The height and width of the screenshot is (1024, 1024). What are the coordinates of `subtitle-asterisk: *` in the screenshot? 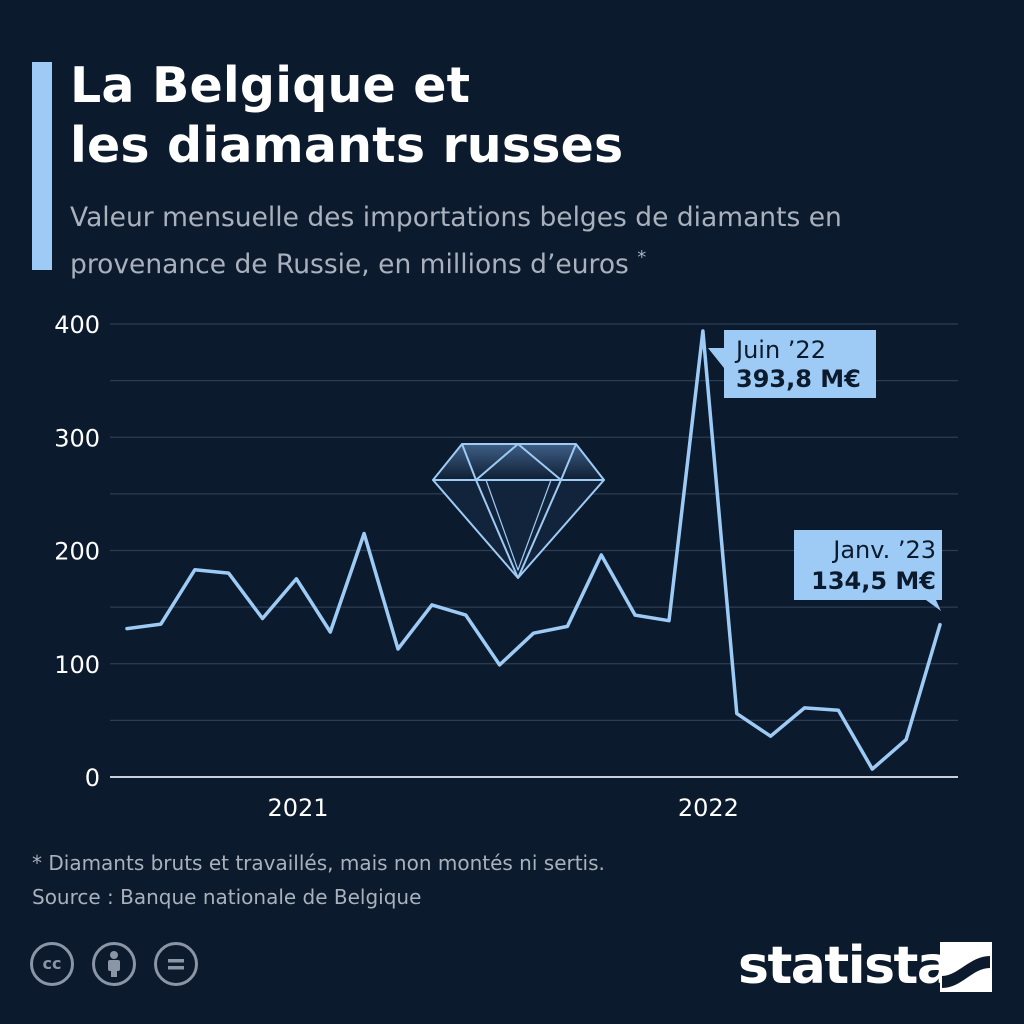 It's located at (642, 257).